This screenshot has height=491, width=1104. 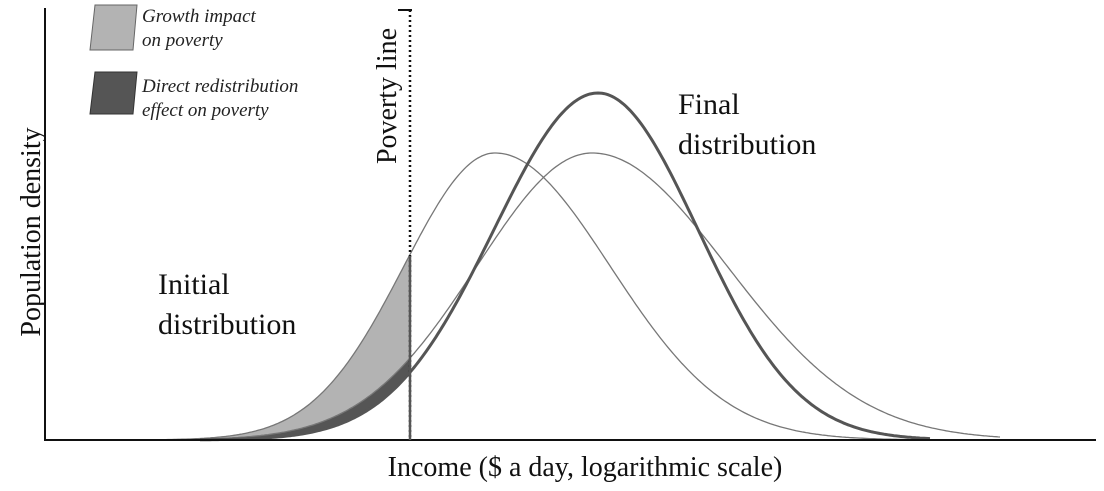 I want to click on legend-text: Direct redistribution, so click(x=219, y=86).